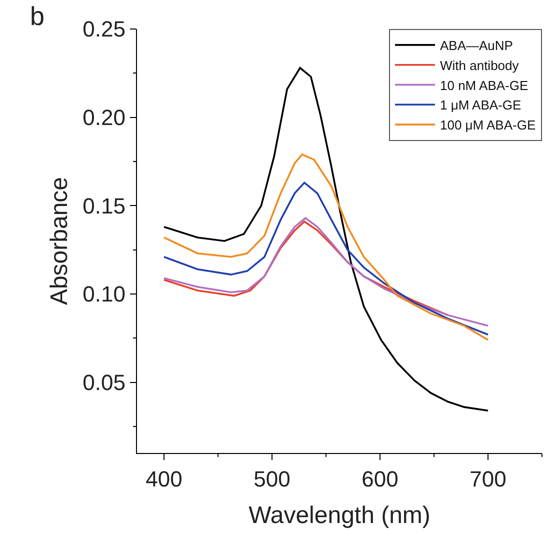 Image resolution: width=560 pixels, height=540 pixels. I want to click on y-tick-label: 0.10, so click(104, 294).